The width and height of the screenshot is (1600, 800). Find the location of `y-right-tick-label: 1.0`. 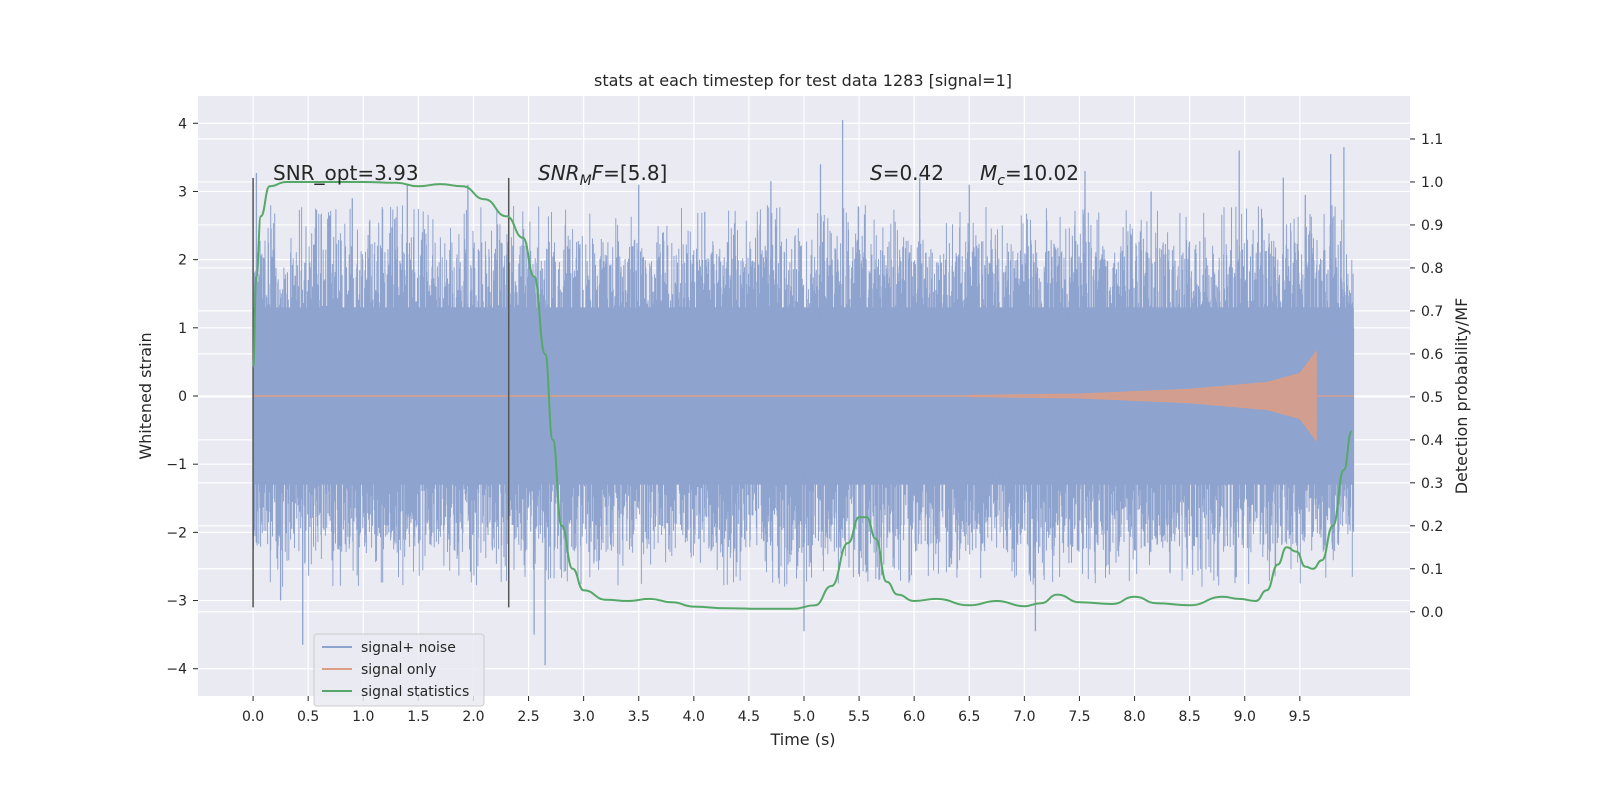

y-right-tick-label: 1.0 is located at coordinates (1432, 183).